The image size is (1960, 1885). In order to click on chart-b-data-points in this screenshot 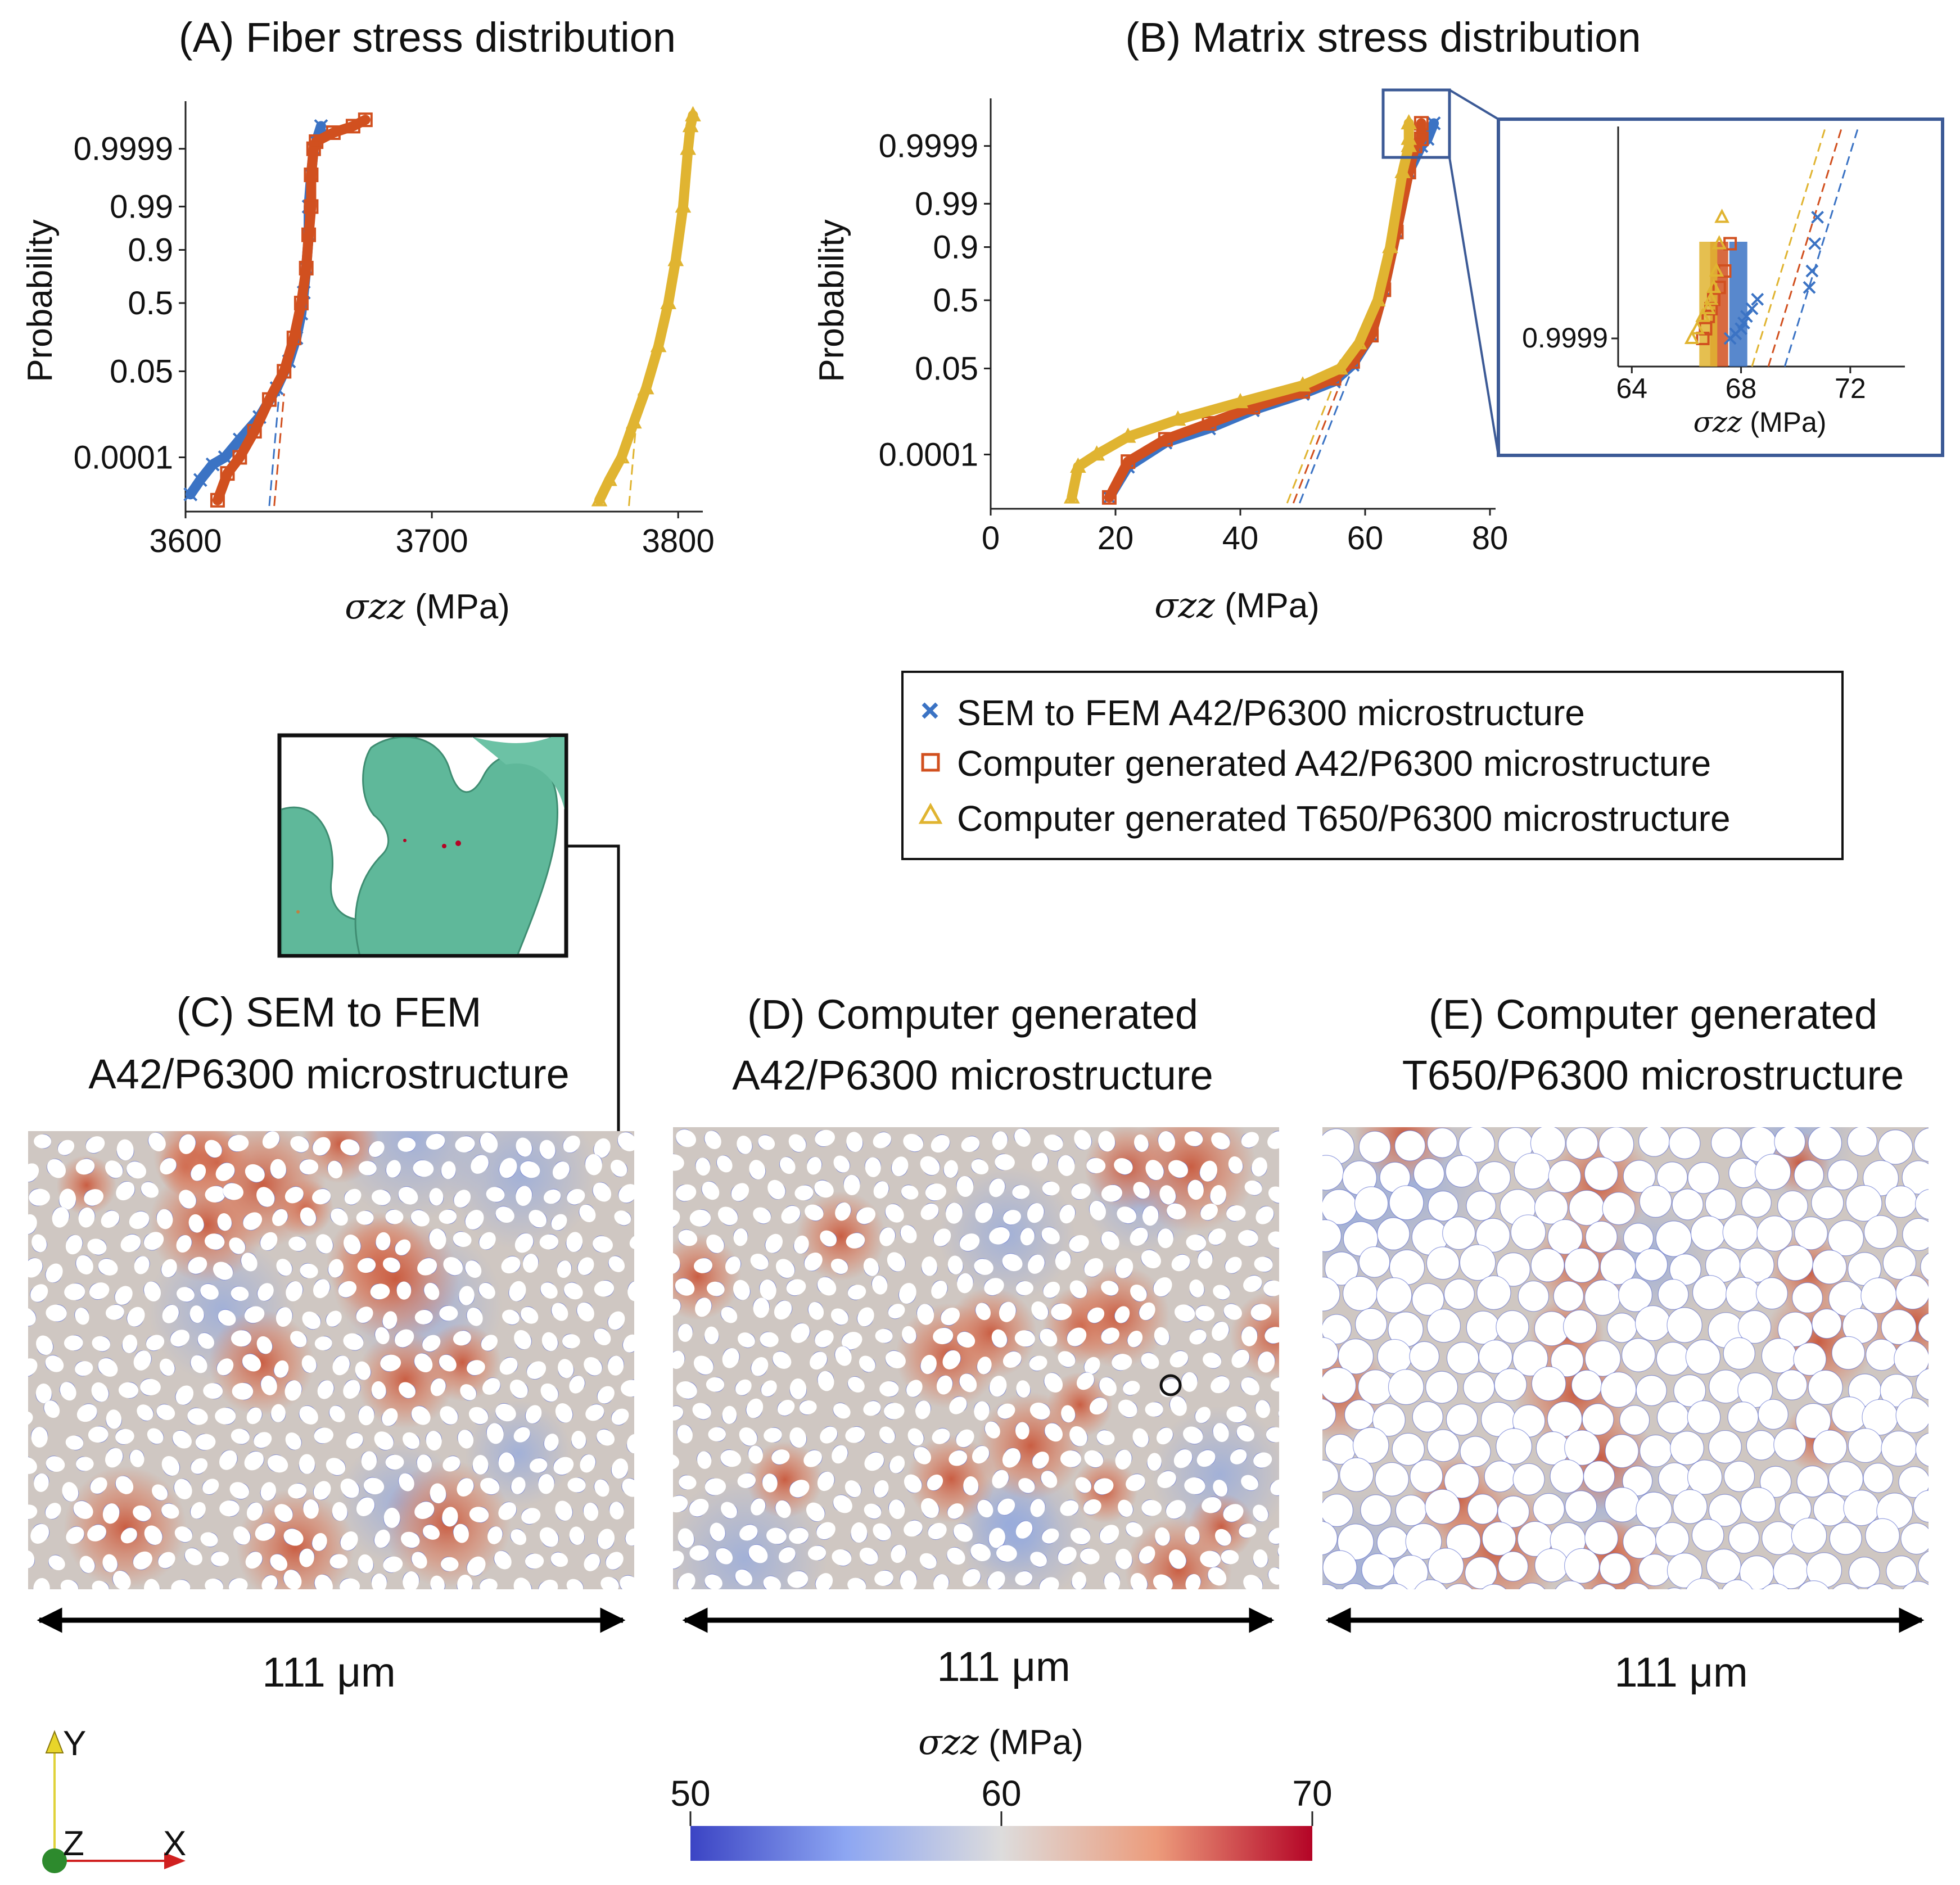, I will do `click(1252, 309)`.